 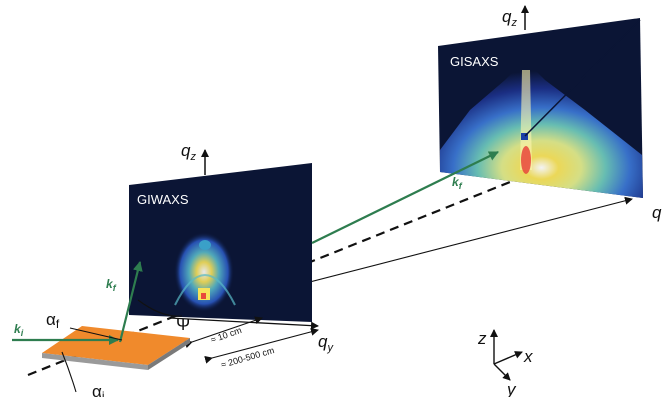 What do you see at coordinates (457, 183) in the screenshot?
I see `gisaxs-kf-label: kf` at bounding box center [457, 183].